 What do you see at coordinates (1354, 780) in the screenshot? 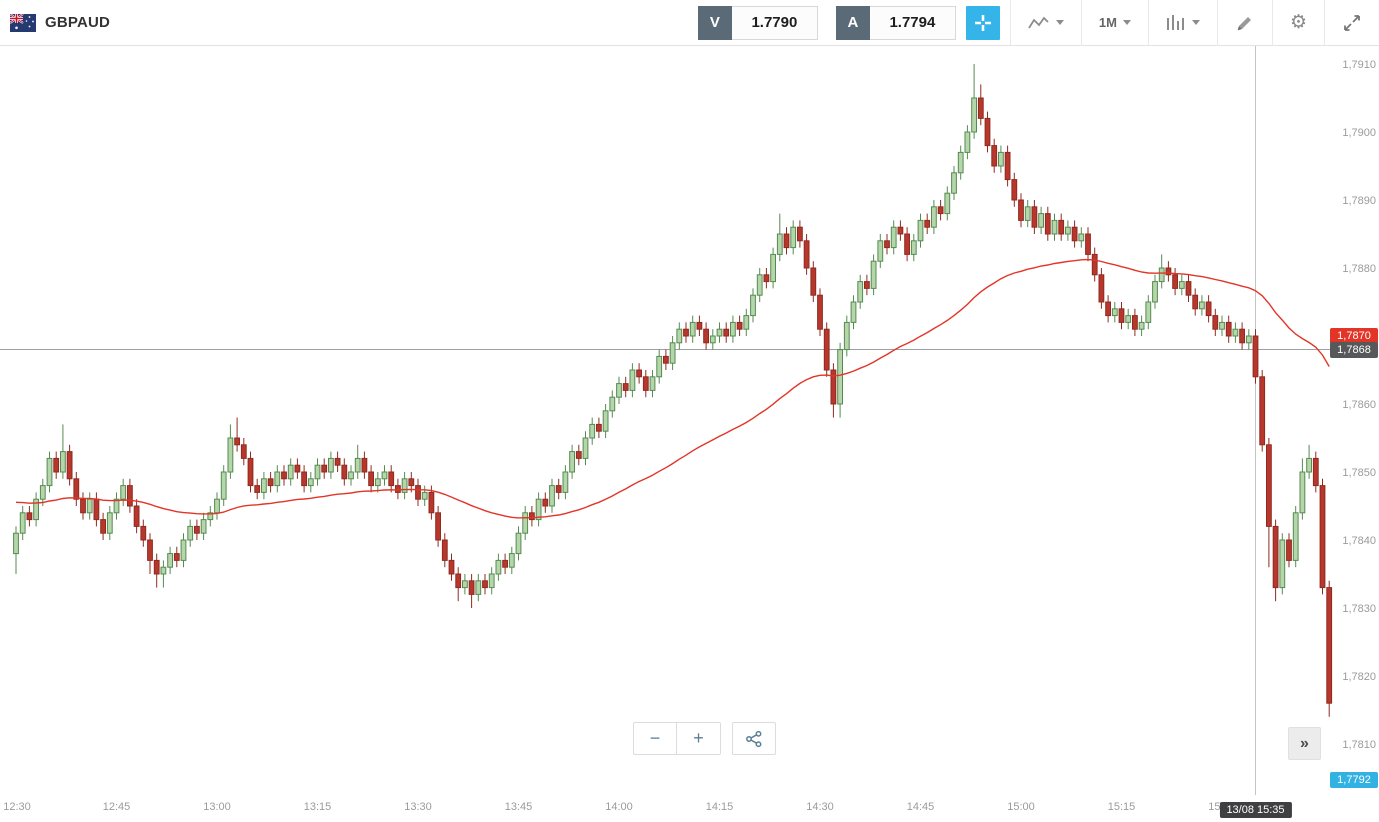
I see `current-price-badge: 1,7792` at bounding box center [1354, 780].